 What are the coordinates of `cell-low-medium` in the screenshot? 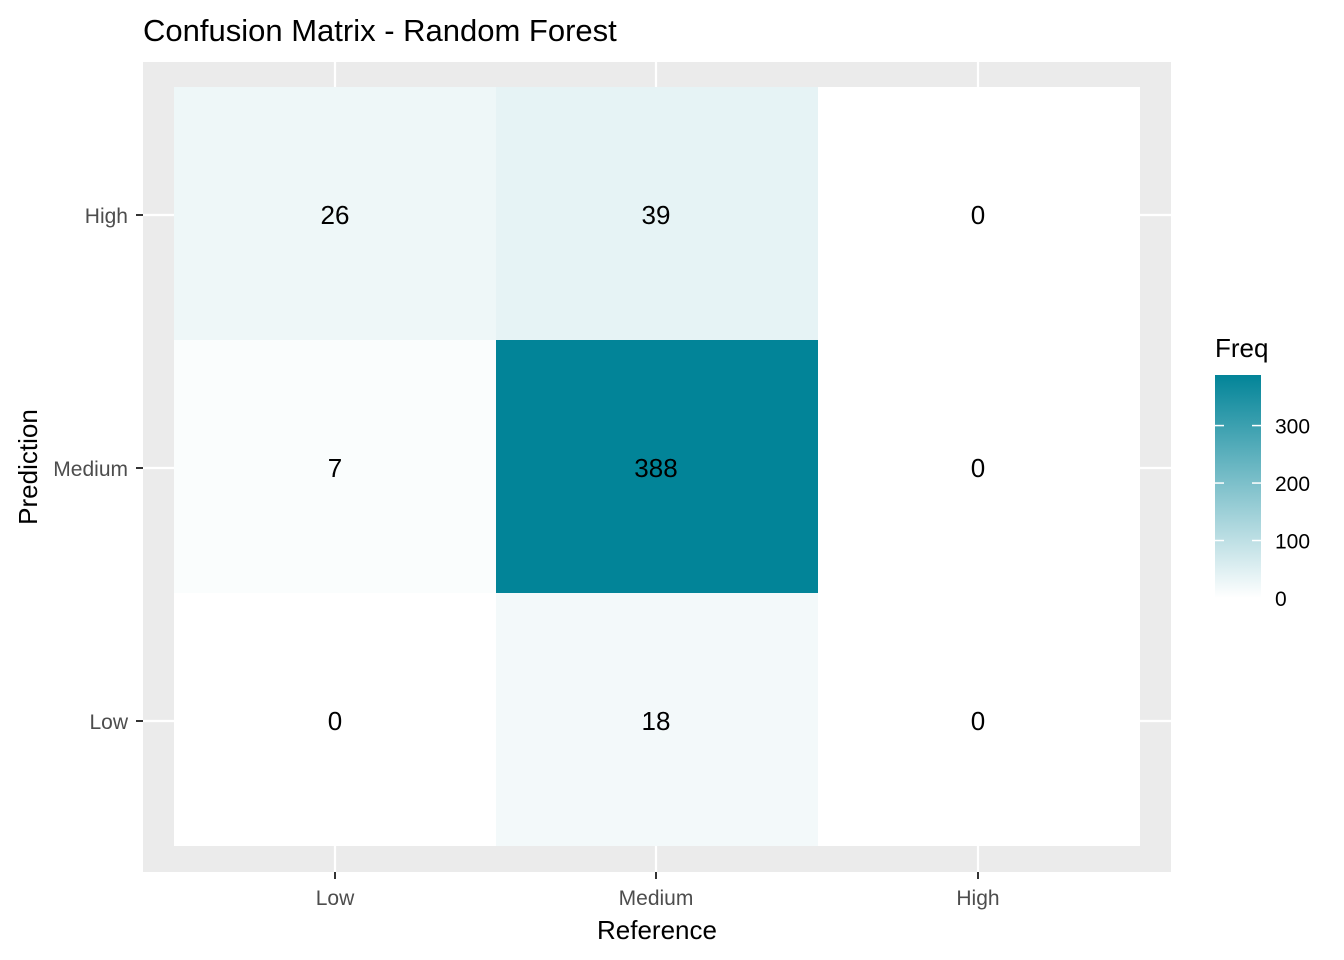 It's located at (657, 719).